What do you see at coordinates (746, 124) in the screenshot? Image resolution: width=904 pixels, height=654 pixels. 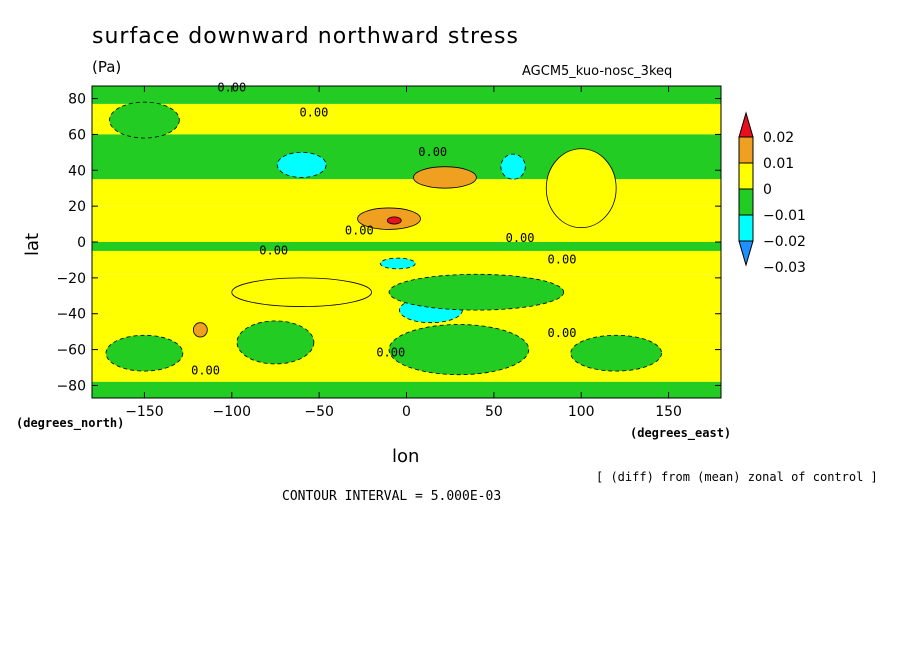 I see `colorbar-top-arrow` at bounding box center [746, 124].